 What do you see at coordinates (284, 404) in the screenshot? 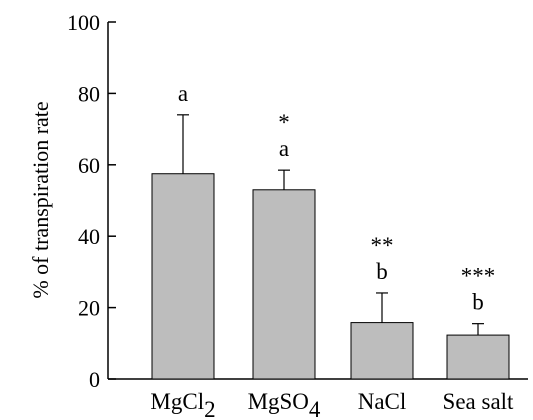
I see `x-tick-label: MgSO4` at bounding box center [284, 404].